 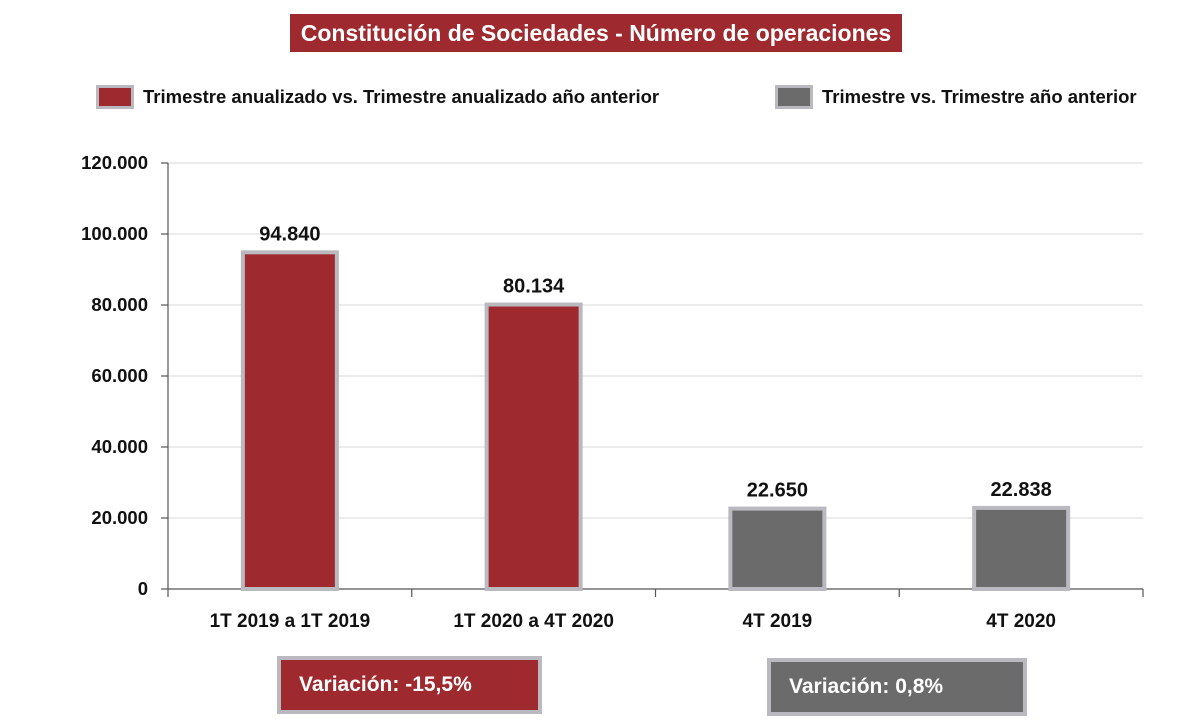 What do you see at coordinates (1021, 621) in the screenshot?
I see `x-tick-label: 4T 2020` at bounding box center [1021, 621].